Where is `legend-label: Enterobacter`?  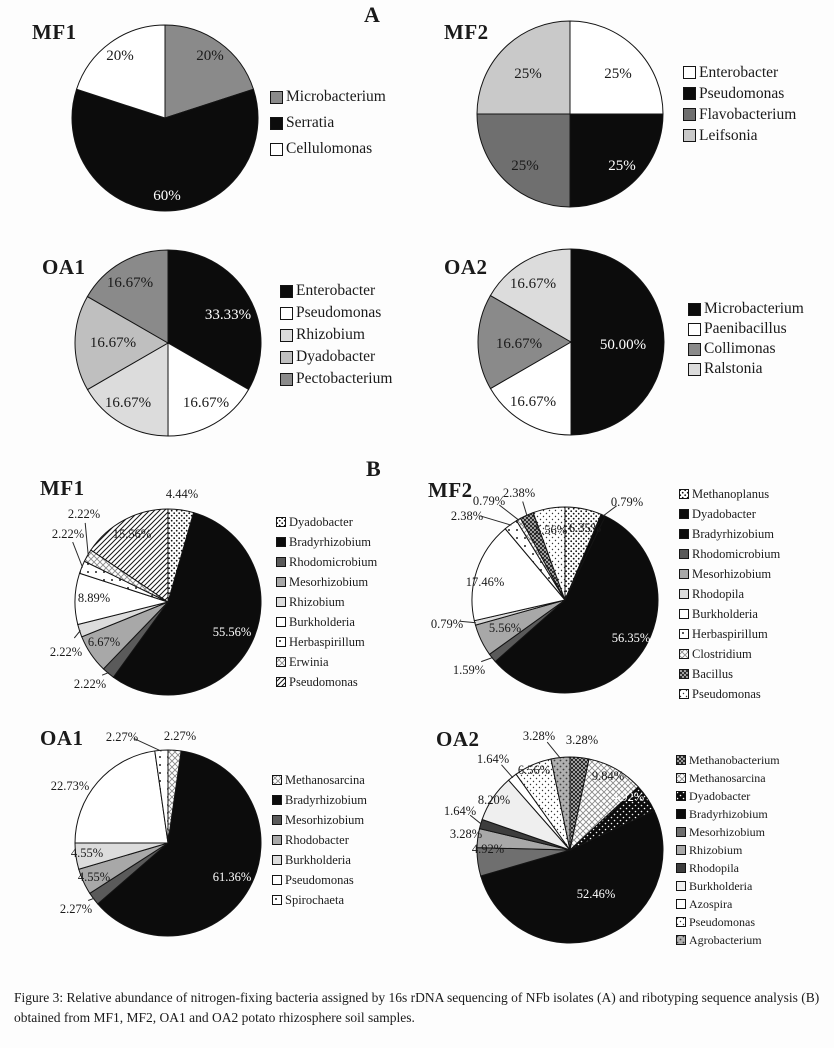
legend-label: Enterobacter is located at coordinates (336, 290).